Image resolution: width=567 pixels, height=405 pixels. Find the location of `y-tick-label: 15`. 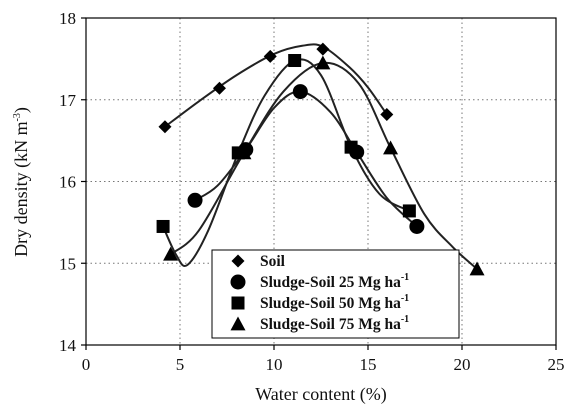

y-tick-label: 15 is located at coordinates (67, 263).